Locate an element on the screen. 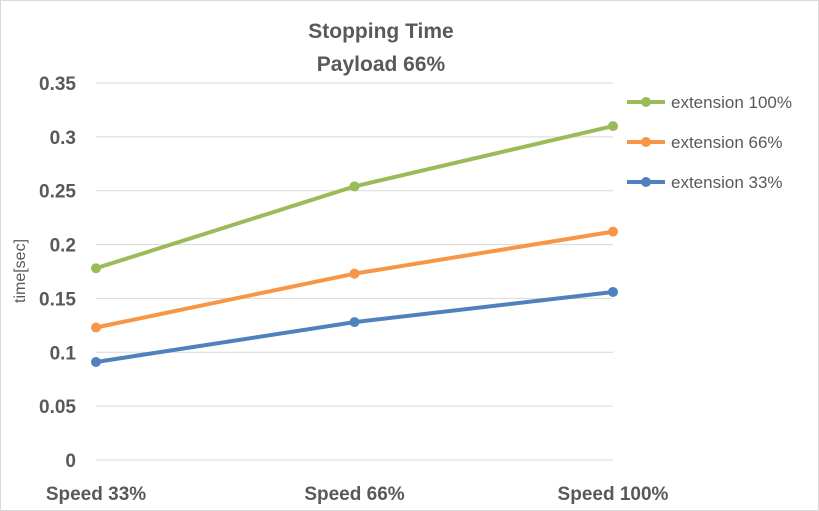 The height and width of the screenshot is (511, 819). legend-label-0: extension 100% is located at coordinates (731, 102).